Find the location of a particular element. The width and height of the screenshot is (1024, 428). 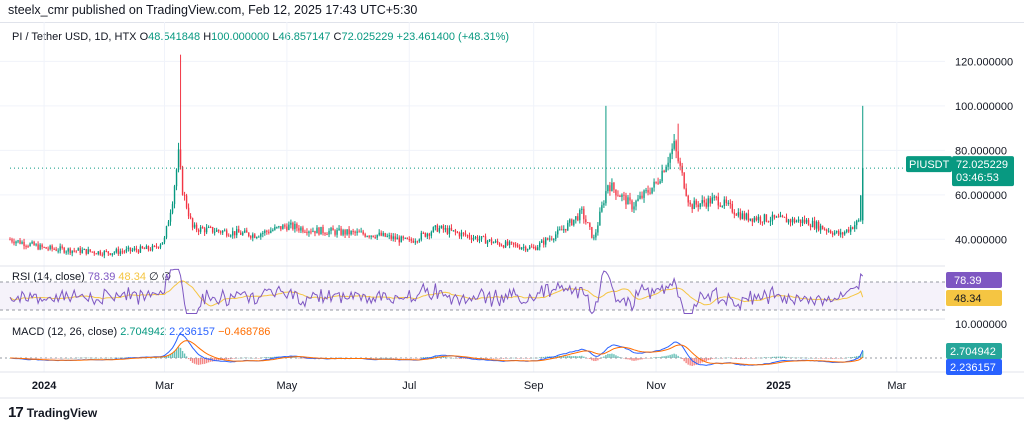

time-tick-label: 2025 is located at coordinates (778, 386).